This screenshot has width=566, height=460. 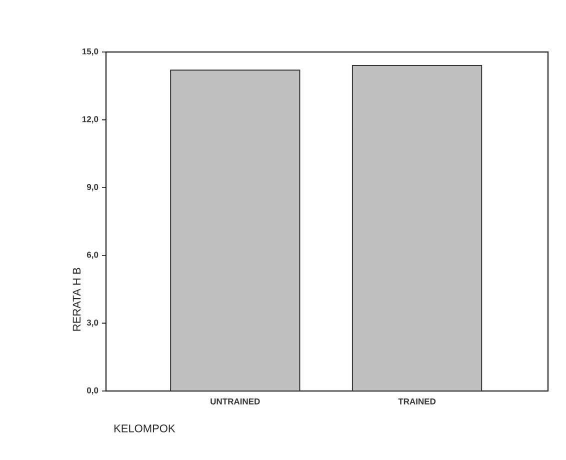 I want to click on x-tick-label: UNTRAINED, so click(x=235, y=401).